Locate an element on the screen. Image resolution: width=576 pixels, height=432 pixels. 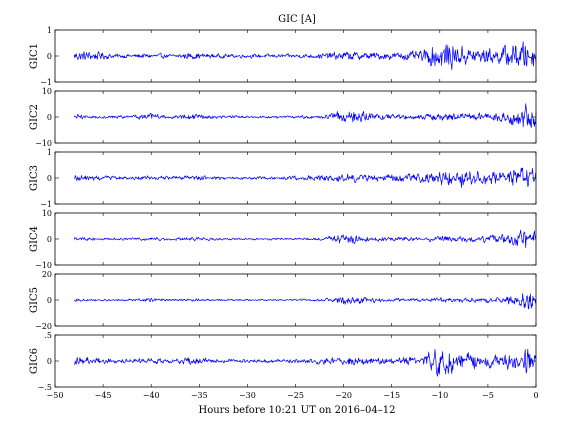
y-tick-label: .5 is located at coordinates (48, 335).